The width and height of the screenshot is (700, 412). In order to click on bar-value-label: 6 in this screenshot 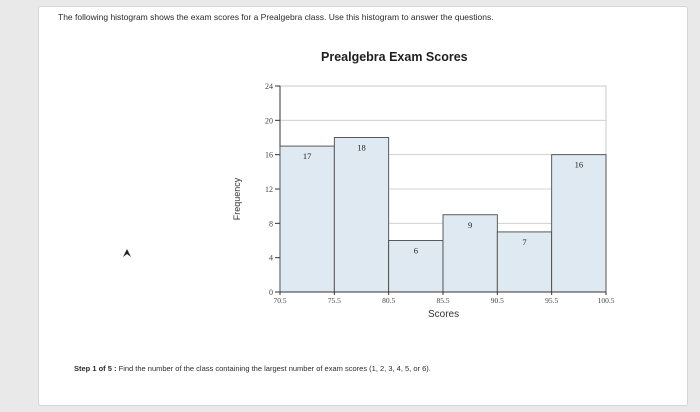, I will do `click(416, 251)`.